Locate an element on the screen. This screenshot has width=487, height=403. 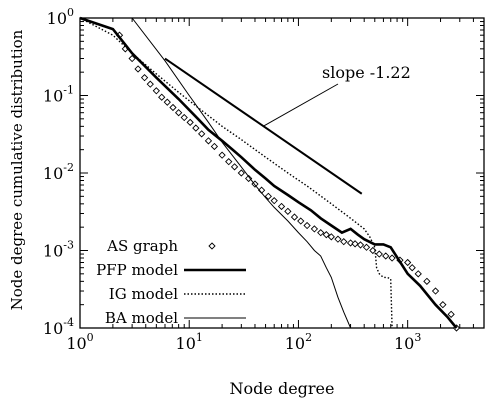
slope-annotation-pointer is located at coordinates (301, 105).